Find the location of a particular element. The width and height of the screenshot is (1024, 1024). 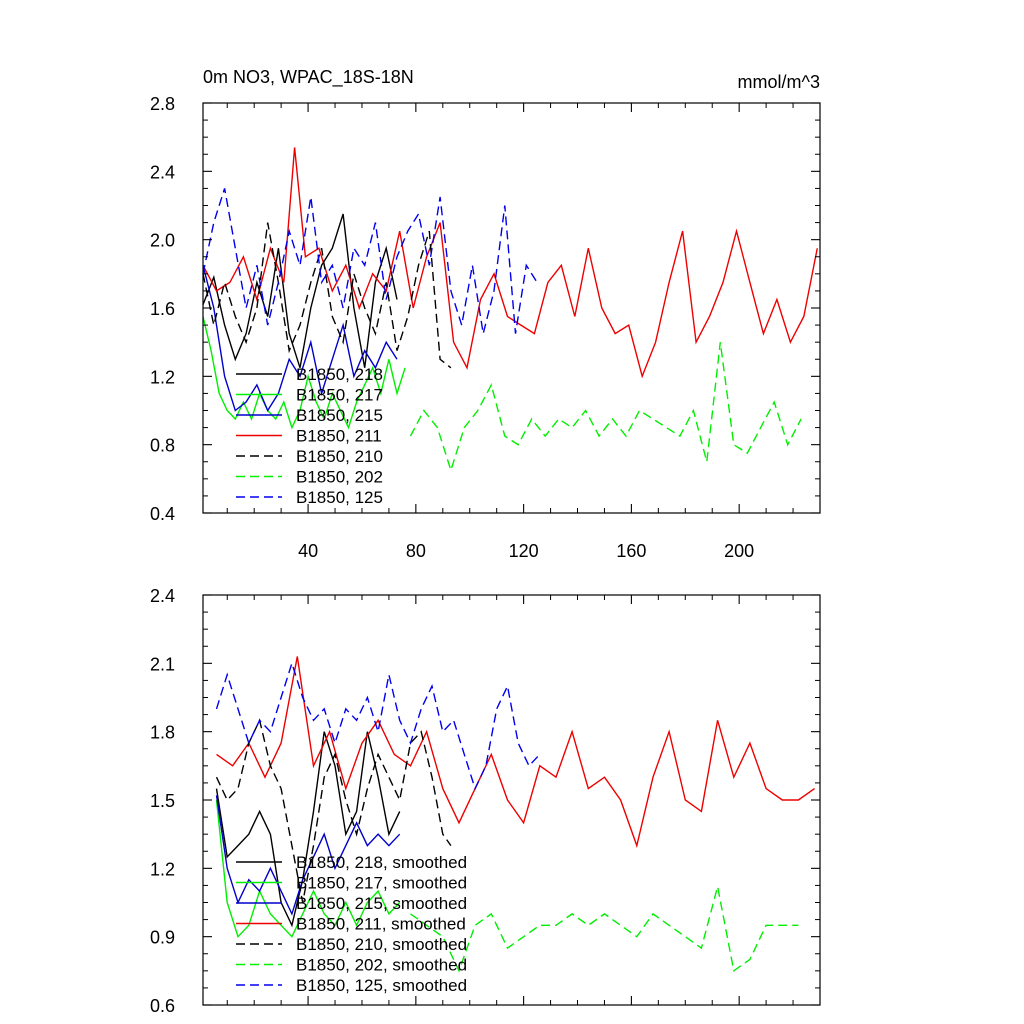

xtick-label-0-0: 40 is located at coordinates (308, 551).